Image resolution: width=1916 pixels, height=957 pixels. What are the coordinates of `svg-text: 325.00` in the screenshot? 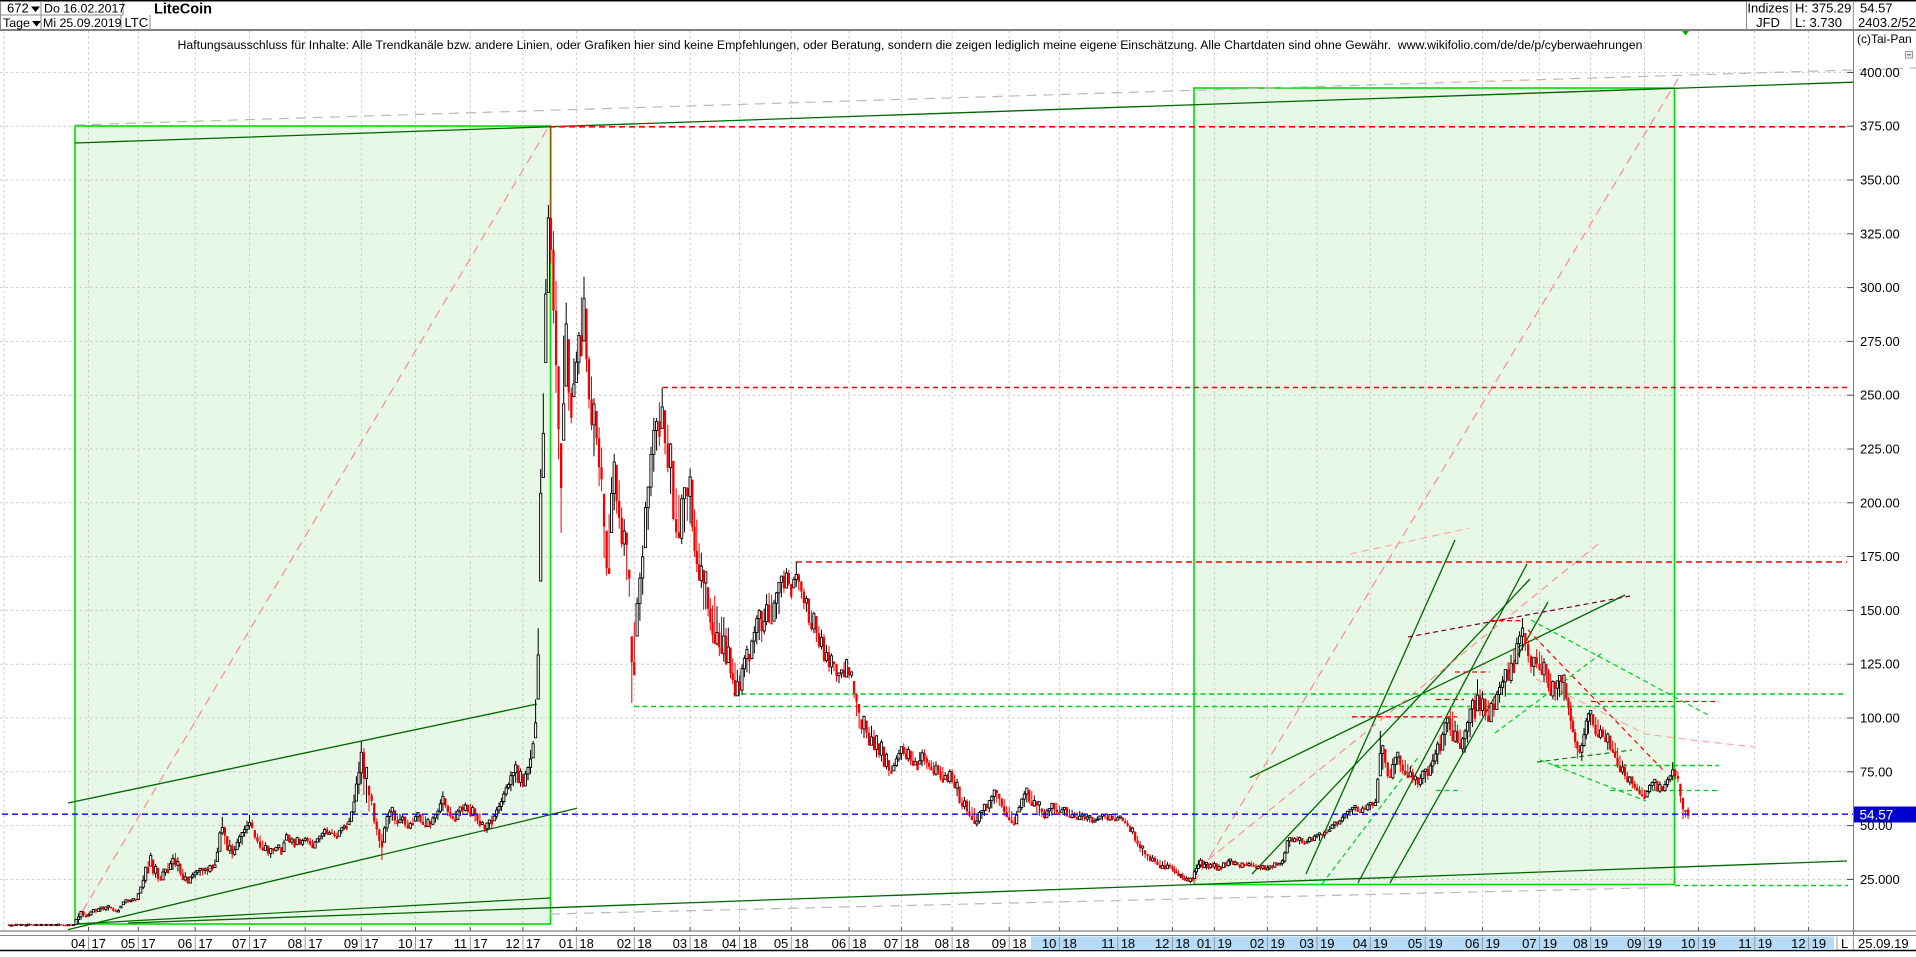 It's located at (1880, 233).